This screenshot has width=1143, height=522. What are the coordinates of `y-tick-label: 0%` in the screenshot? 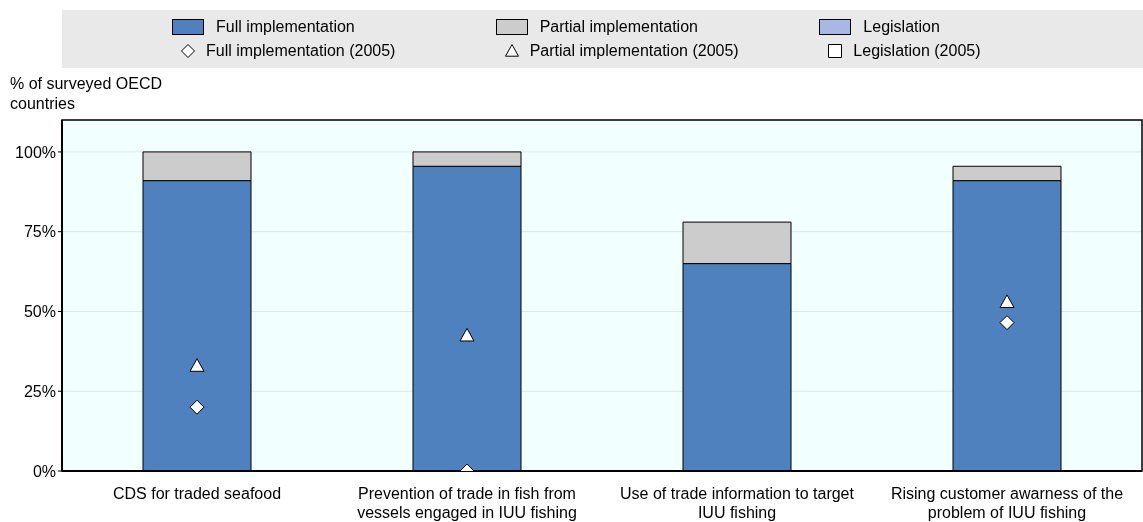 It's located at (44, 471).